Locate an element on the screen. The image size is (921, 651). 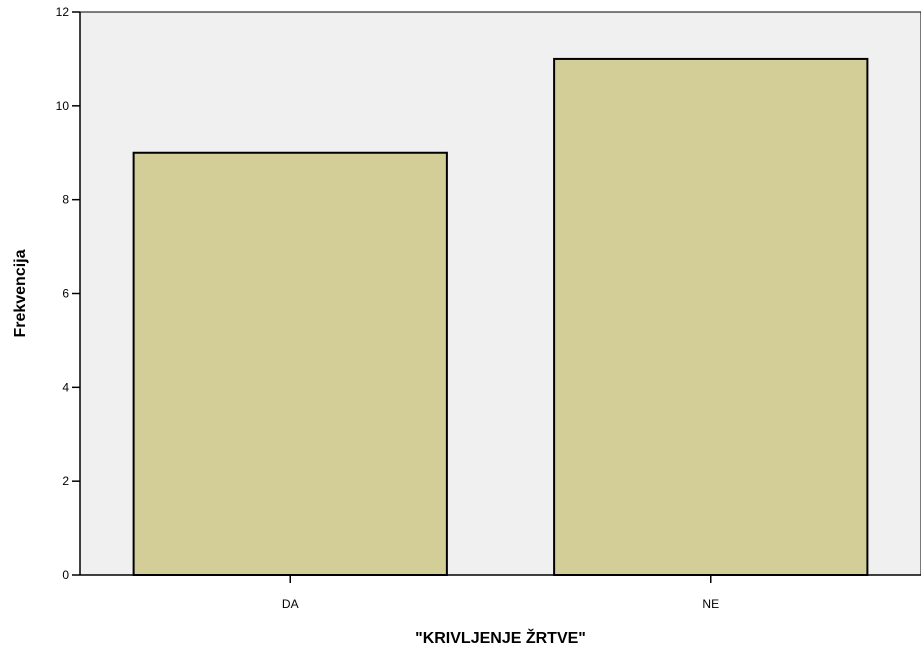
y-tick-label: 4 is located at coordinates (65, 387).